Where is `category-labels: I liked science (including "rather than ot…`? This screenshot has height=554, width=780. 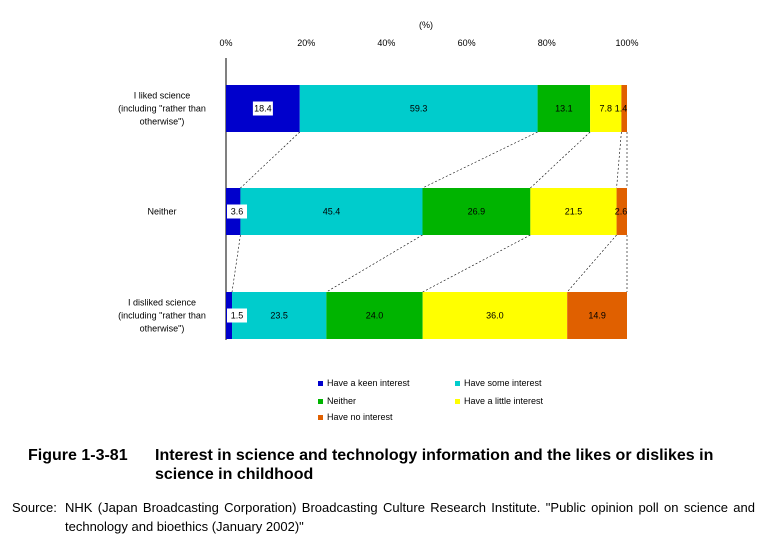
category-labels: I liked science (including "rather than ot… is located at coordinates (162, 212).